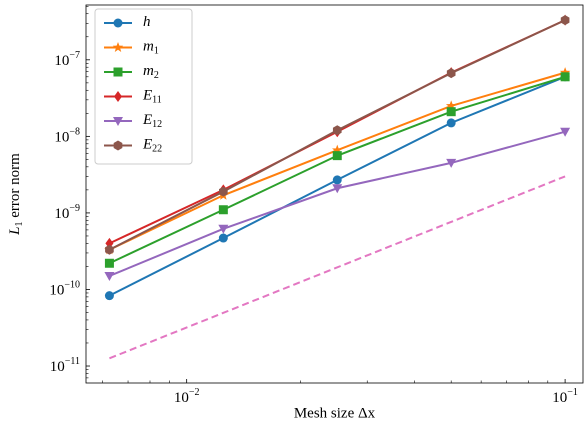 Image resolution: width=585 pixels, height=432 pixels. I want to click on x-tick-label: 10⁻², so click(187, 396).